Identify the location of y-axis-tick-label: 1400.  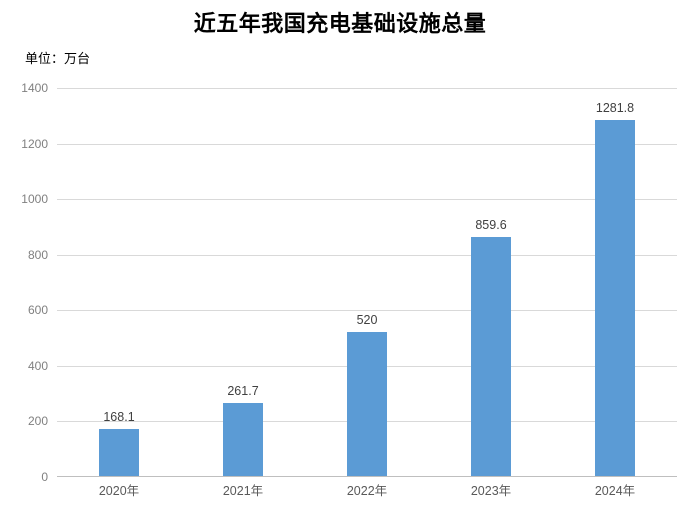
(34, 88).